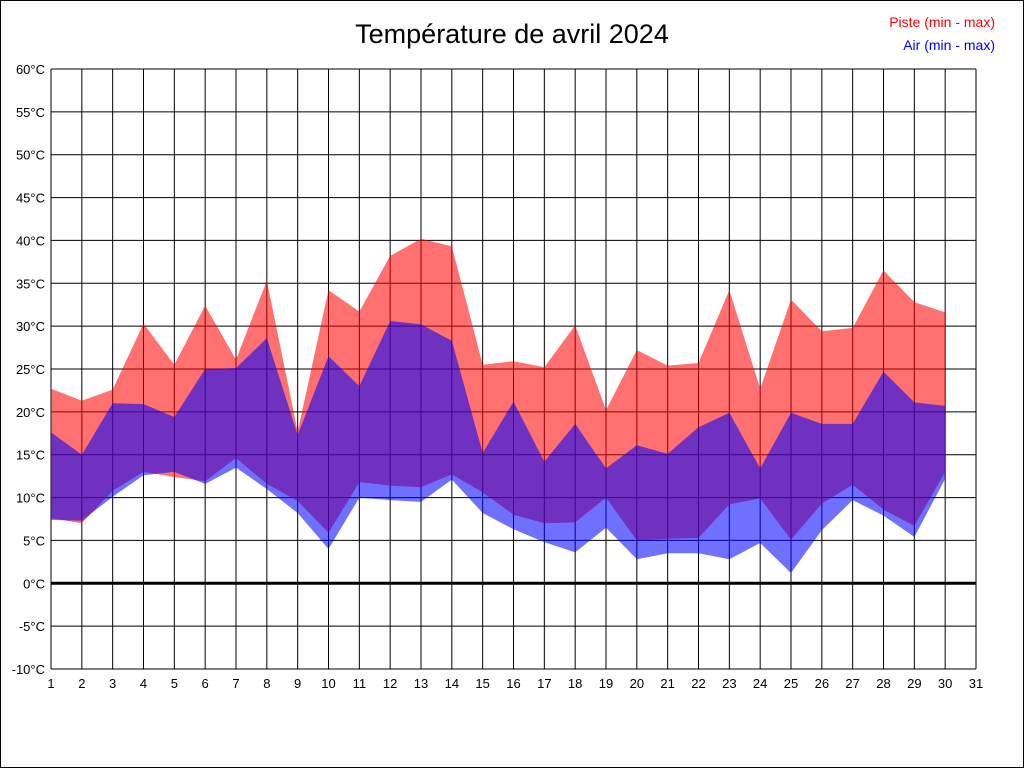 The height and width of the screenshot is (768, 1024). I want to click on y-tick-label: 50°C, so click(30, 155).